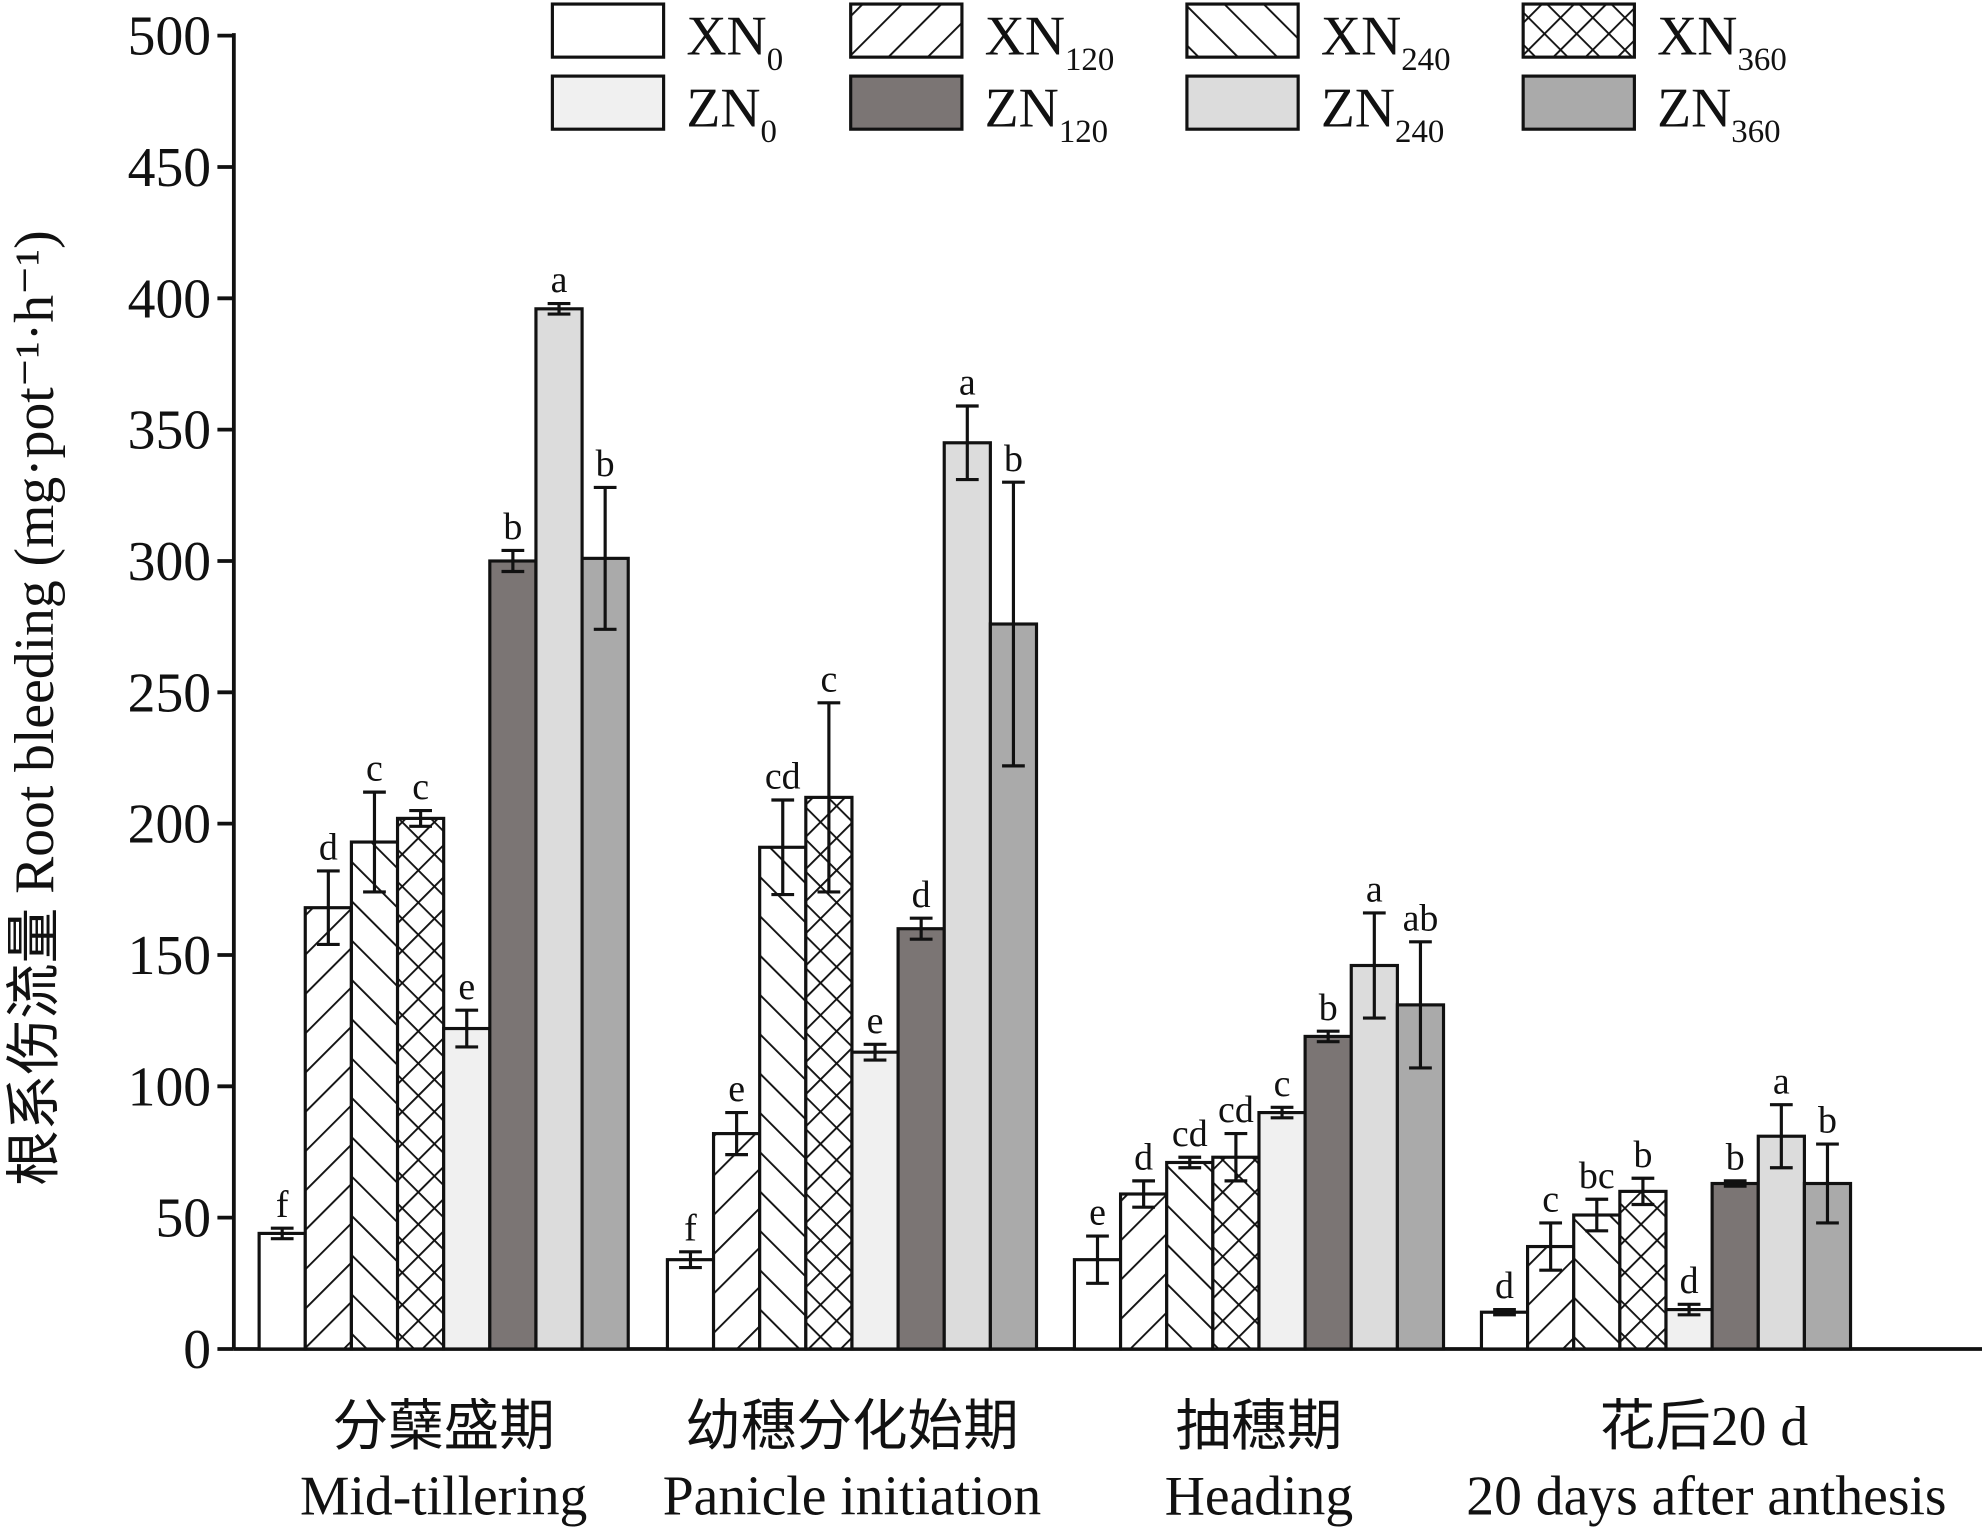 This screenshot has width=1982, height=1530. Describe the element at coordinates (852, 1497) in the screenshot. I see `x-category-label-en: Panicle initiation` at that location.